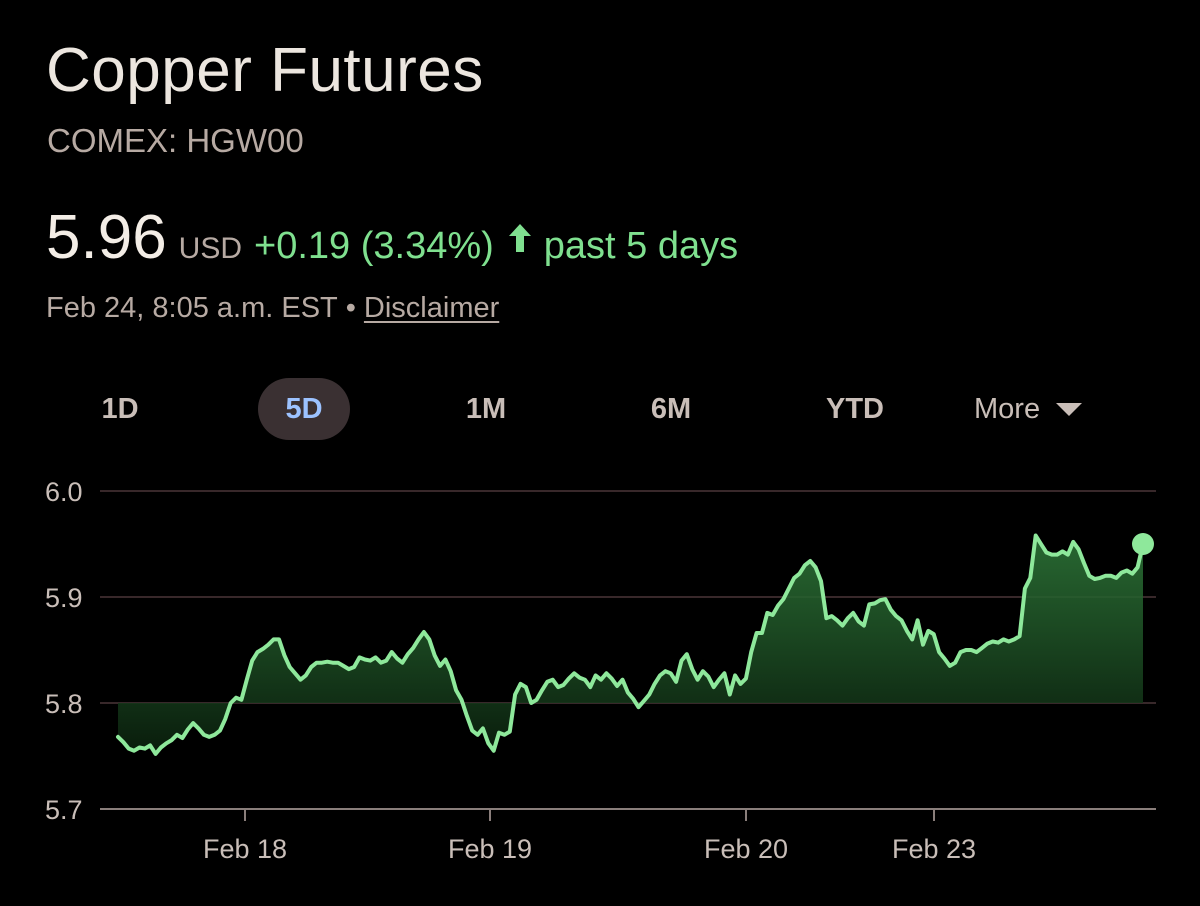 This screenshot has width=1200, height=906. Describe the element at coordinates (120, 409) in the screenshot. I see `range-tab-1d: 1D` at that location.